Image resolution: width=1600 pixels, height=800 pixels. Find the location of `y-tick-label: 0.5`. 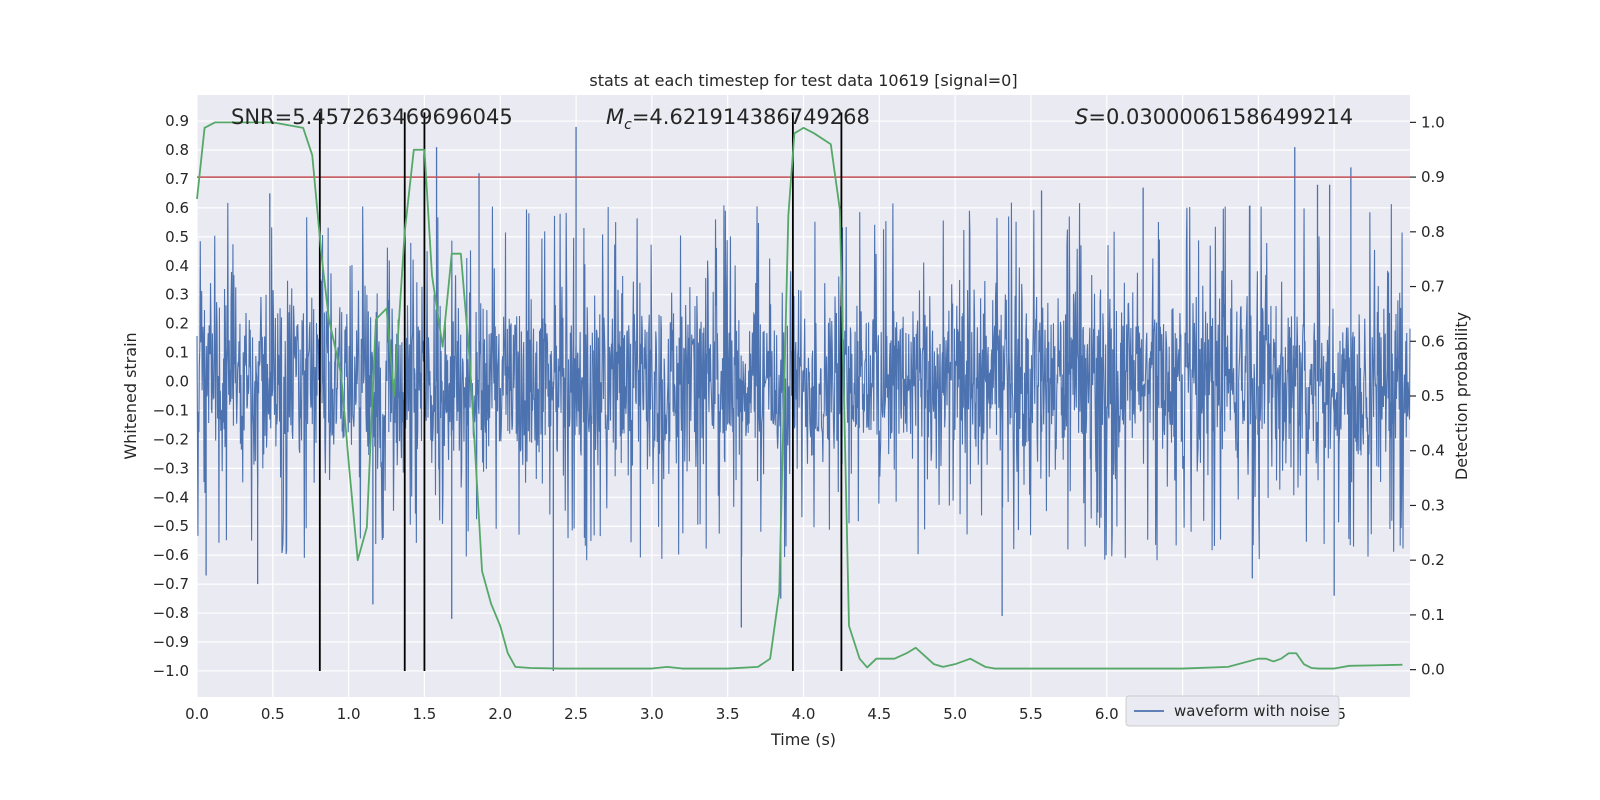

y-tick-label: 0.5 is located at coordinates (177, 237).